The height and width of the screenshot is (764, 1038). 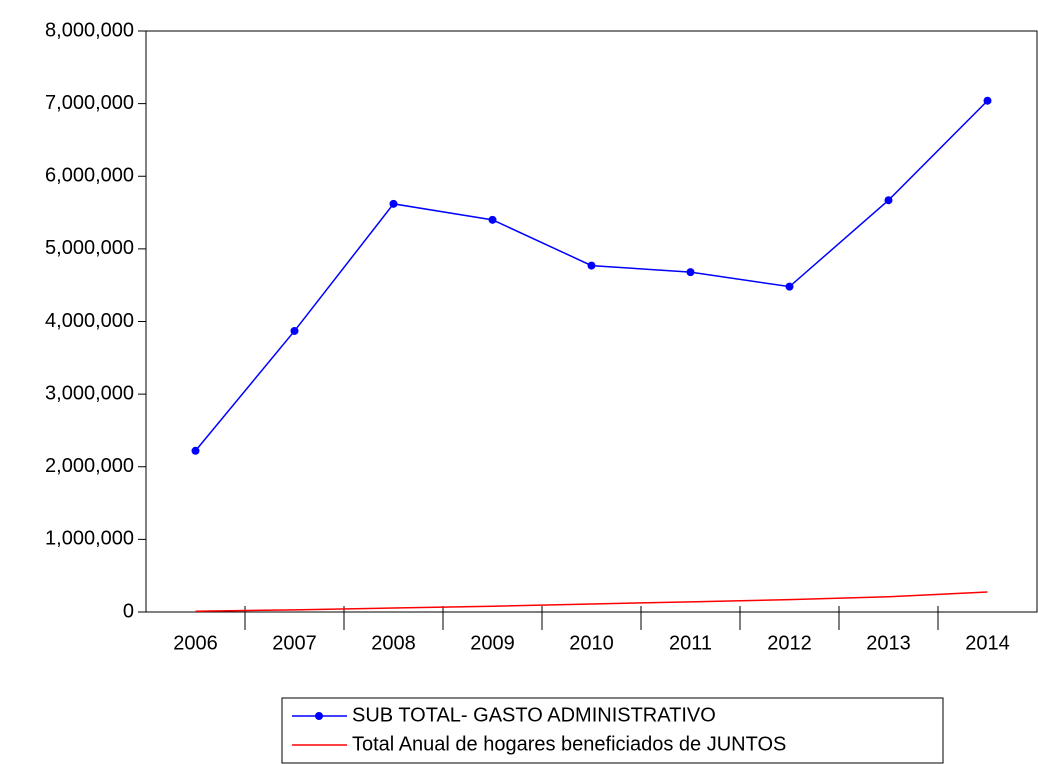 What do you see at coordinates (987, 643) in the screenshot?
I see `x-tick-label: 2014` at bounding box center [987, 643].